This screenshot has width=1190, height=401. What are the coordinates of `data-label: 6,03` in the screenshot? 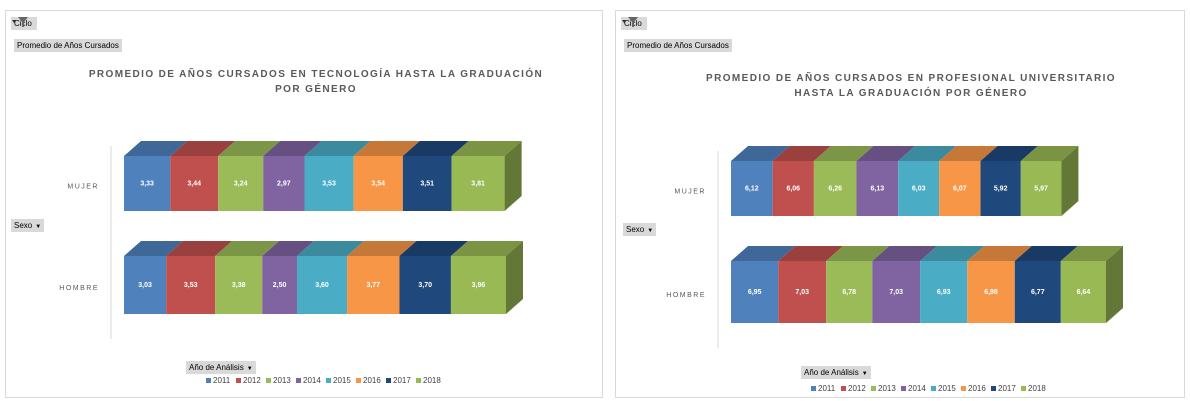 It's located at (919, 188).